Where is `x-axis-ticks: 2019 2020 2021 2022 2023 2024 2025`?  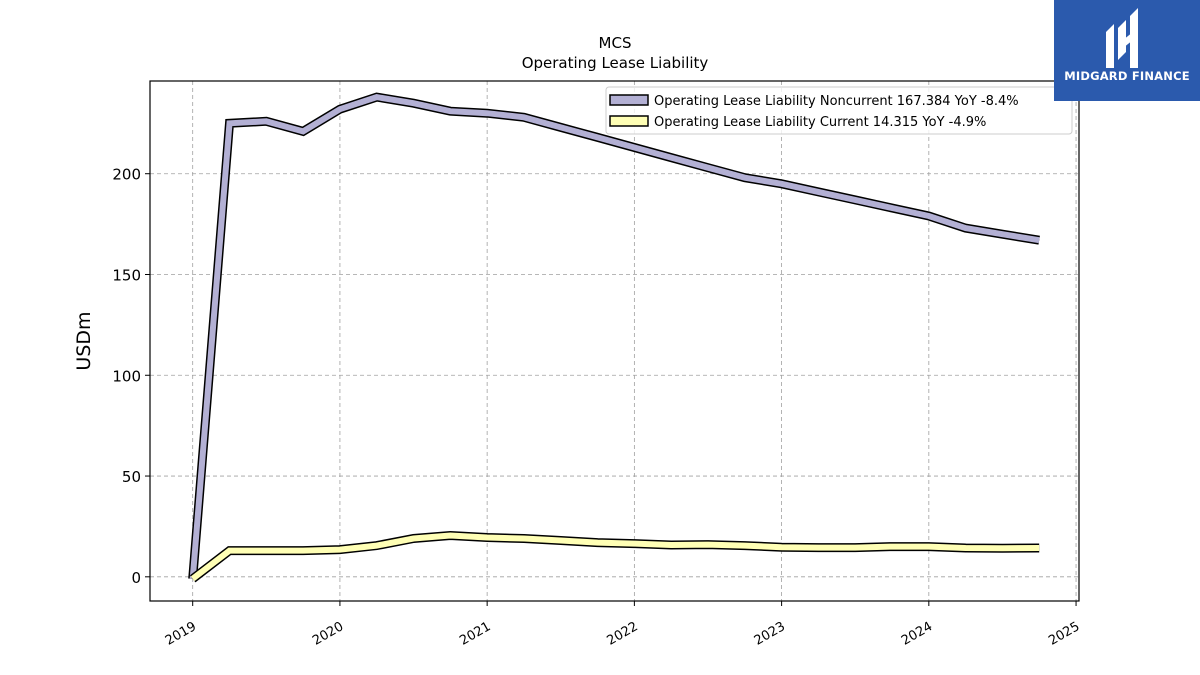
x-axis-ticks: 2019 2020 2021 2022 2023 2024 2025 is located at coordinates (622, 625).